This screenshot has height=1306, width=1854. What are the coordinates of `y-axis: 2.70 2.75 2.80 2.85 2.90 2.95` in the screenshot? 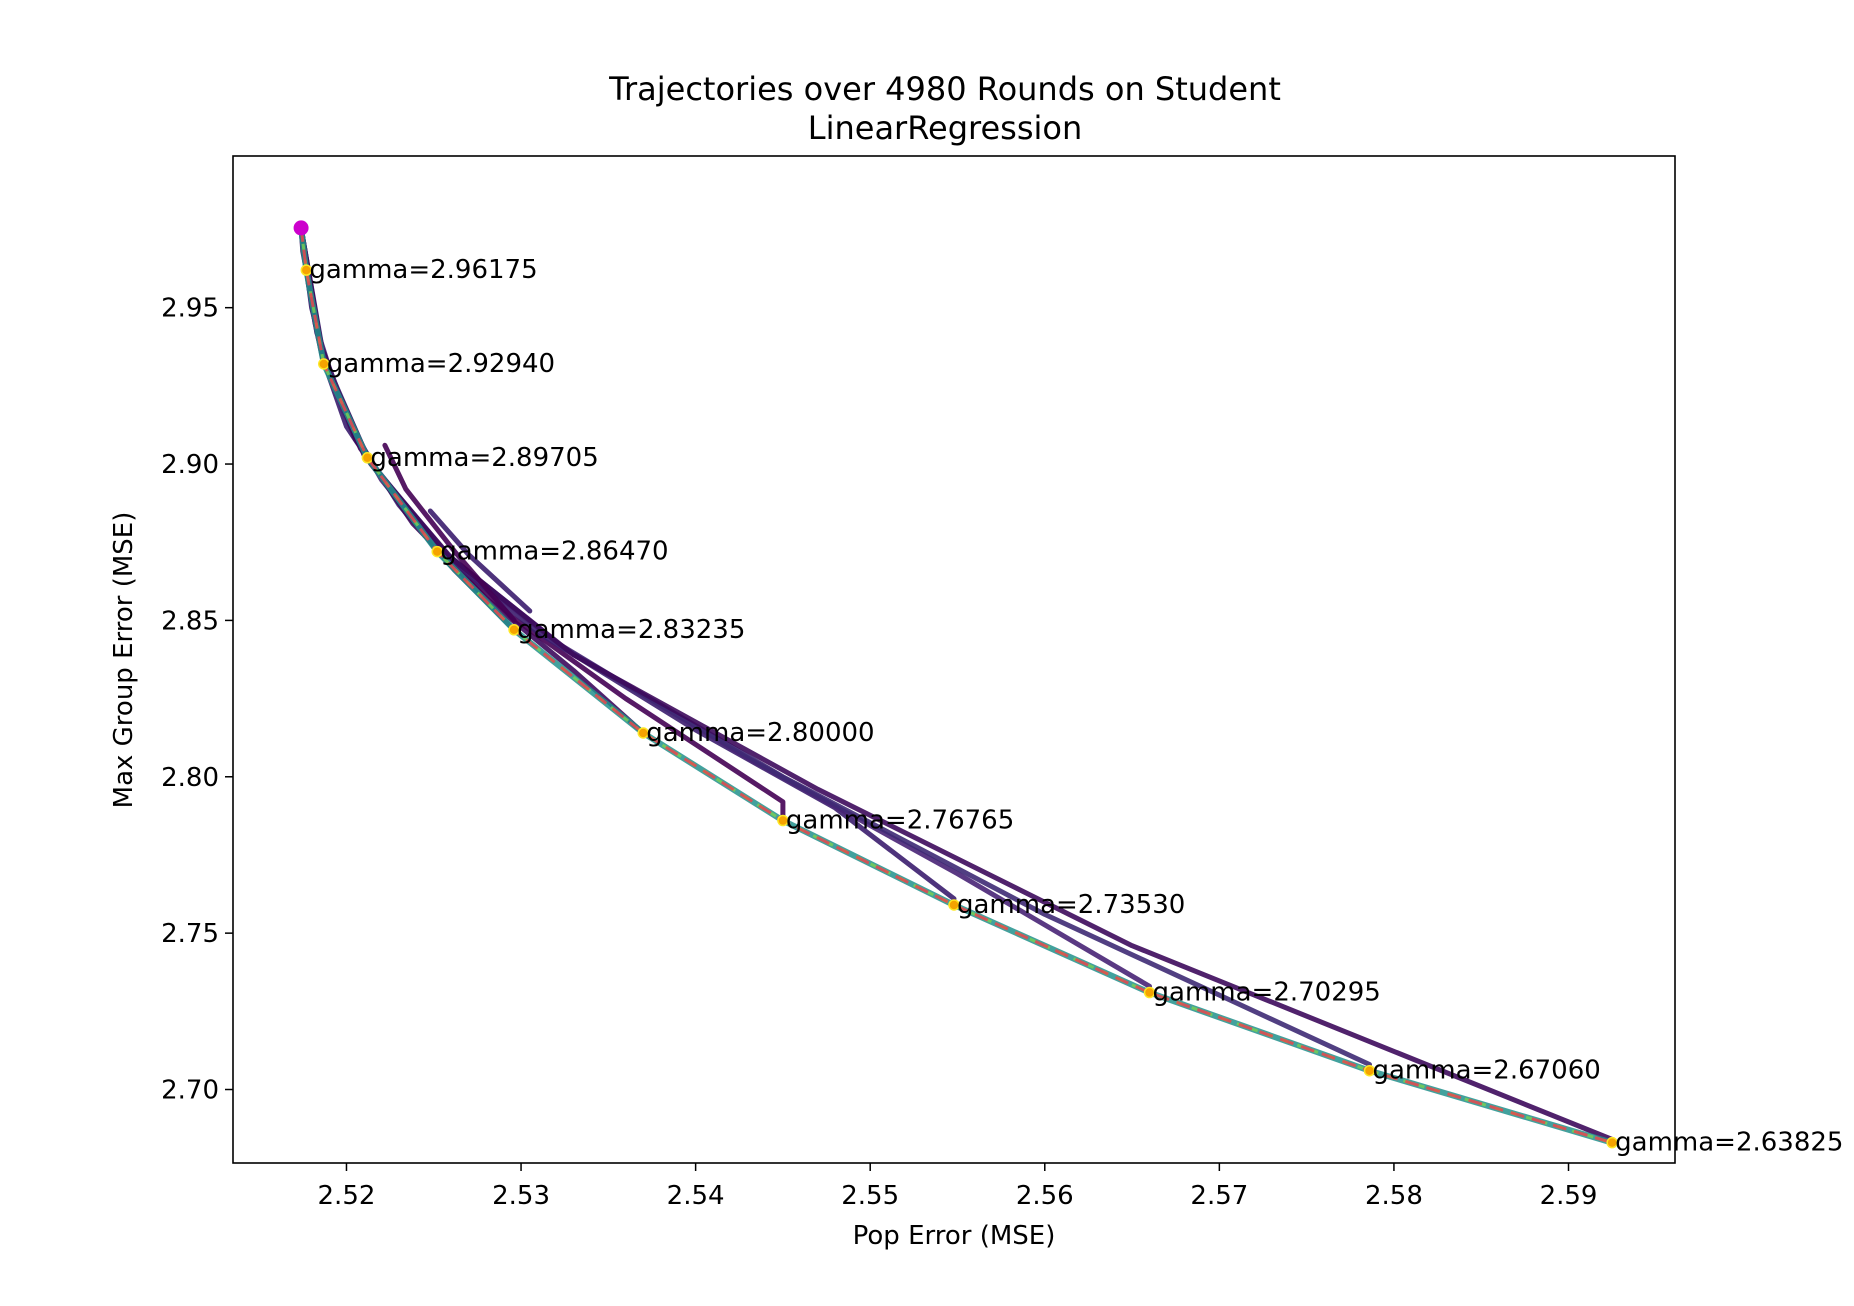 It's located at (197, 700).